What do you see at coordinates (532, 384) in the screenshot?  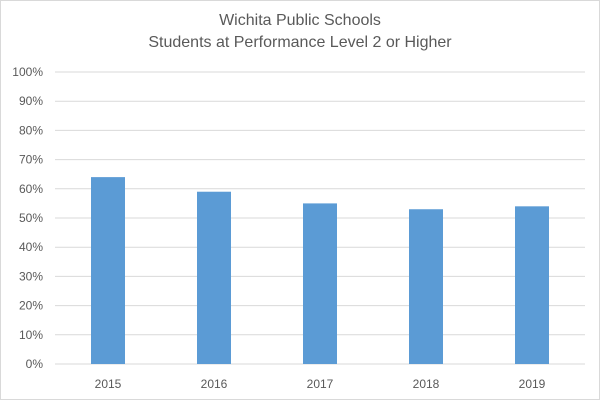 I see `x-tick-label: 2019` at bounding box center [532, 384].